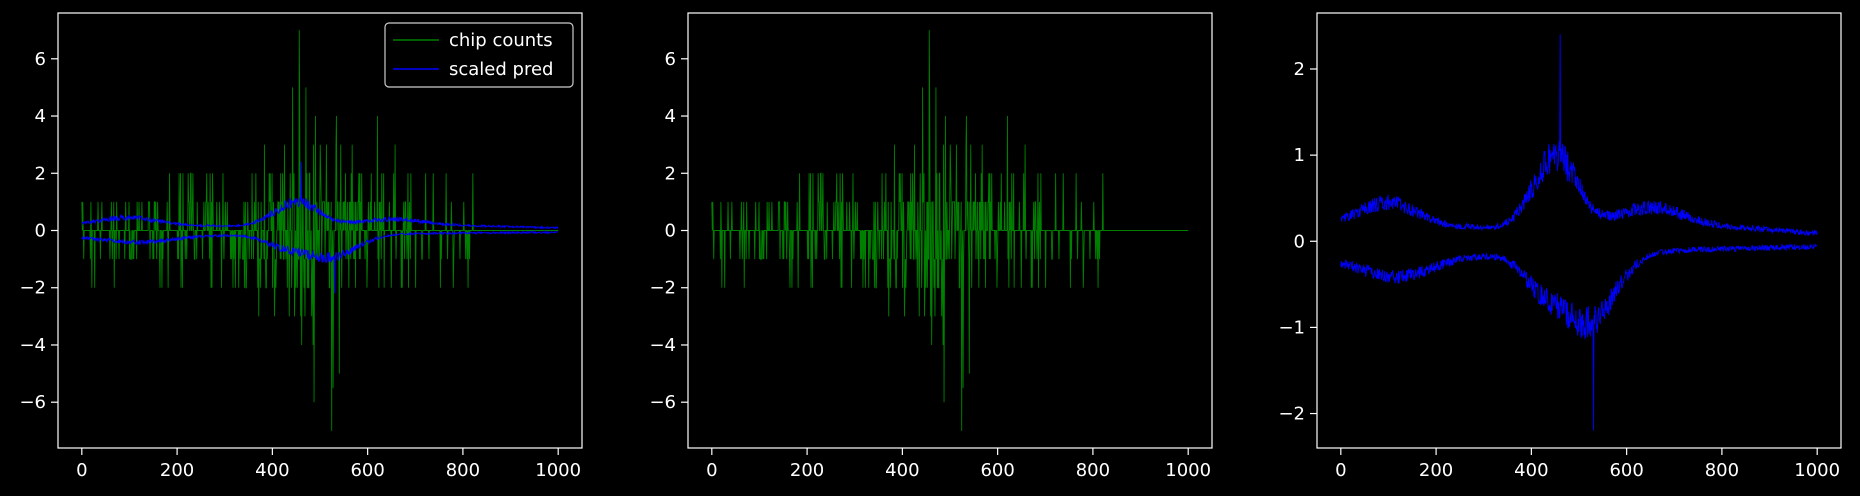 The image size is (1860, 496). What do you see at coordinates (501, 40) in the screenshot?
I see `legend-label-chip-counts: chip counts` at bounding box center [501, 40].